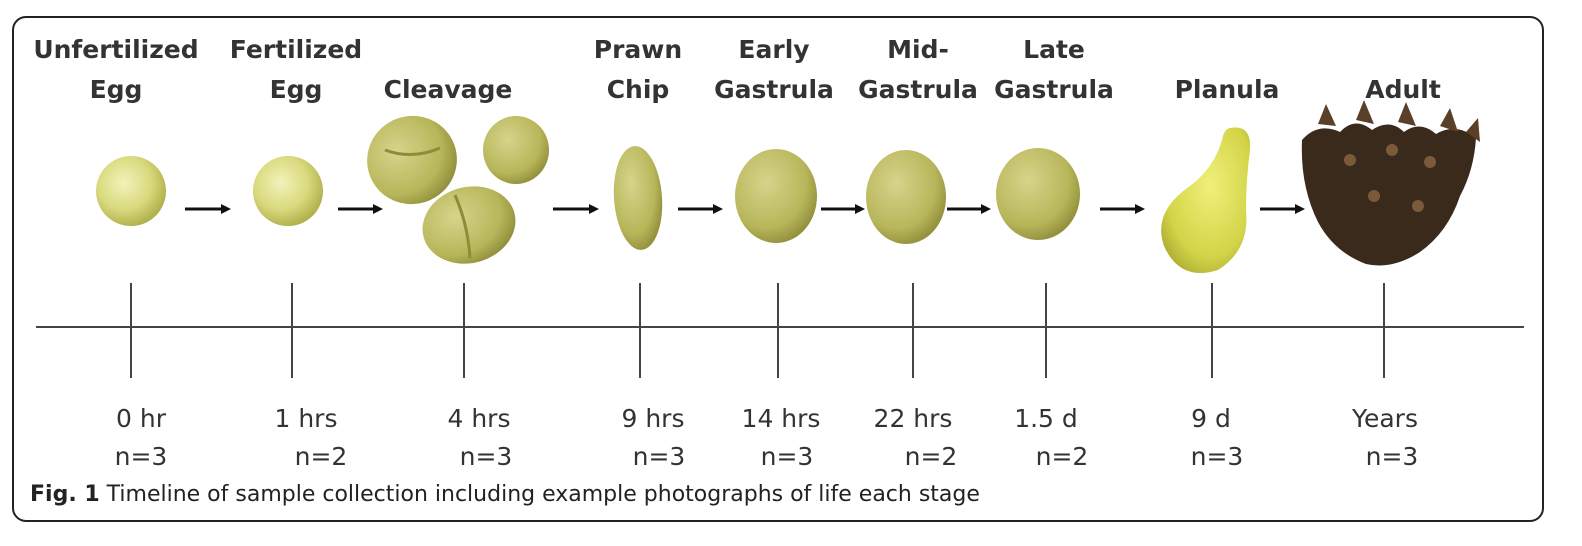  What do you see at coordinates (116, 69) in the screenshot?
I see `stage-label-unfertilized-egg: Unfertilized Egg` at bounding box center [116, 69].